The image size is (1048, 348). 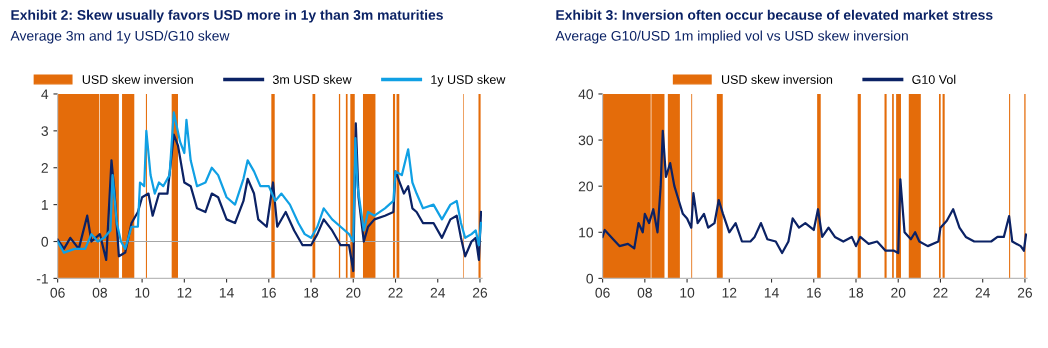 I want to click on y-tick-label: 3, so click(x=44, y=131).